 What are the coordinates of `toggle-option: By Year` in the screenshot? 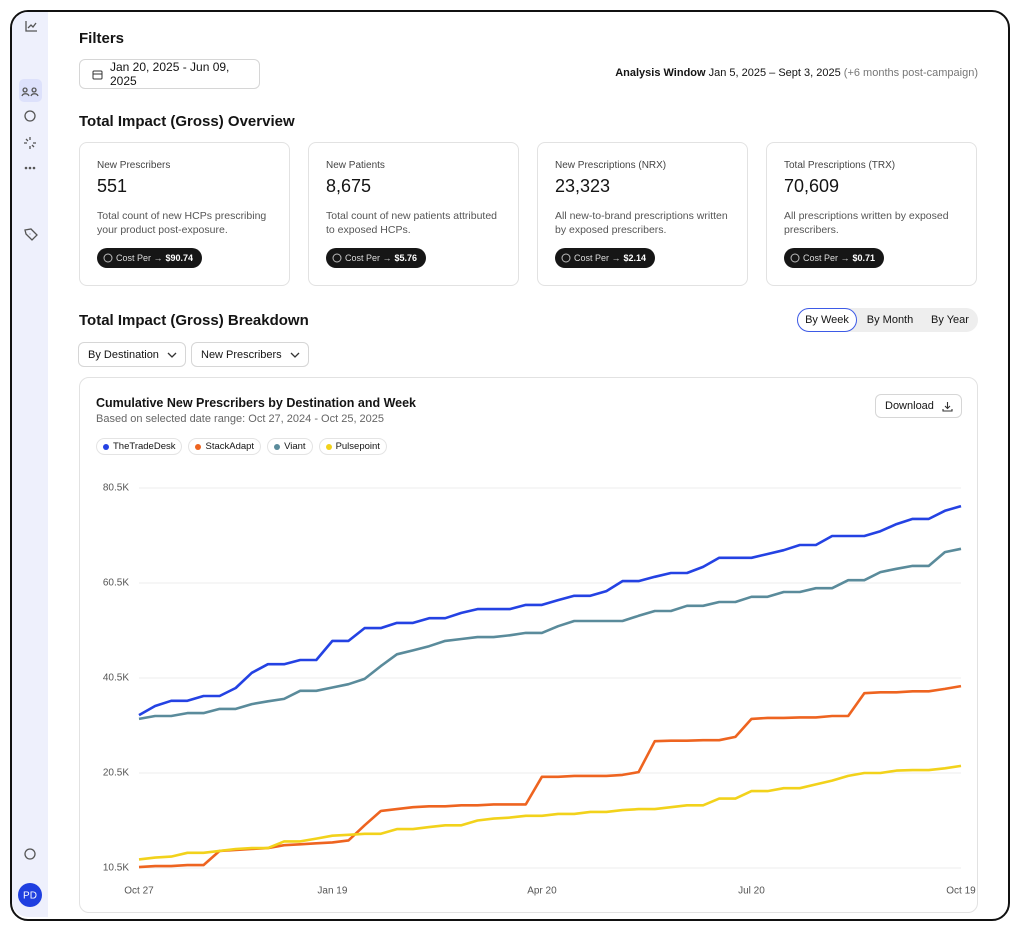 It's located at (950, 320).